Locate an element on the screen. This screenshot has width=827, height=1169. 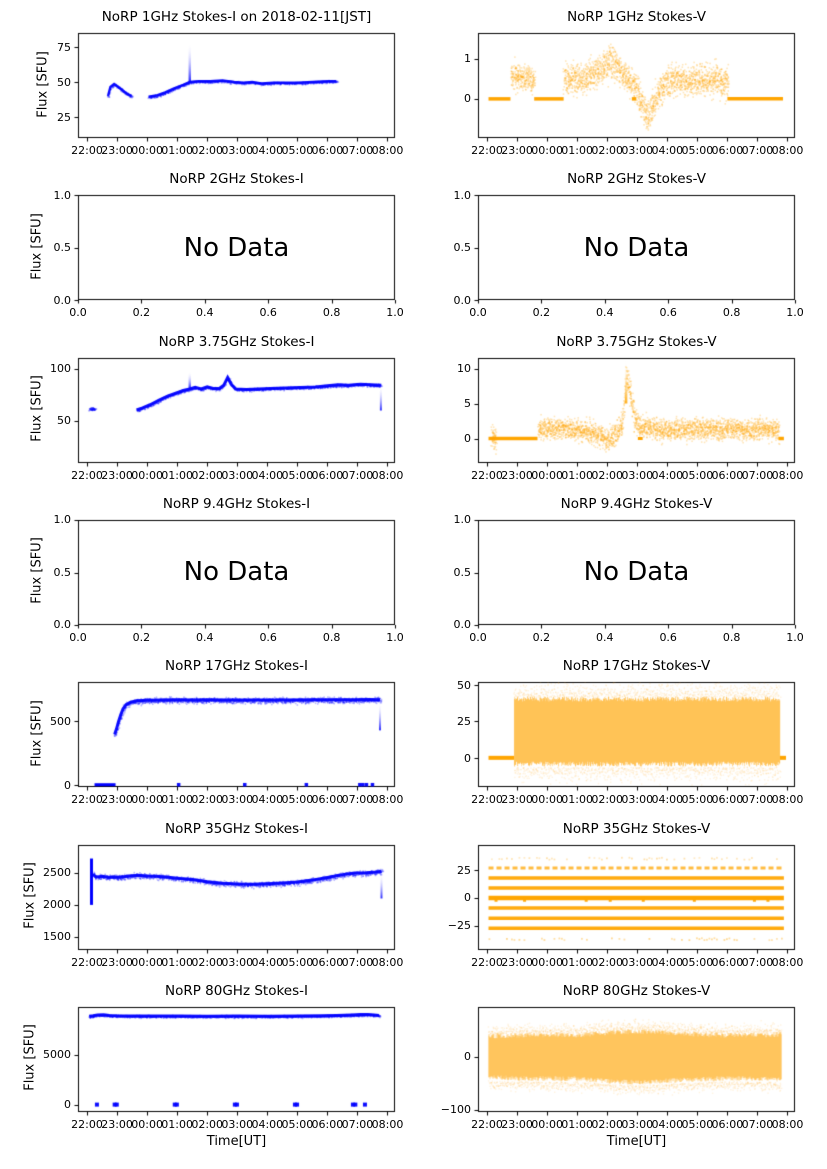
y-tick-label: 75 is located at coordinates (64, 47).